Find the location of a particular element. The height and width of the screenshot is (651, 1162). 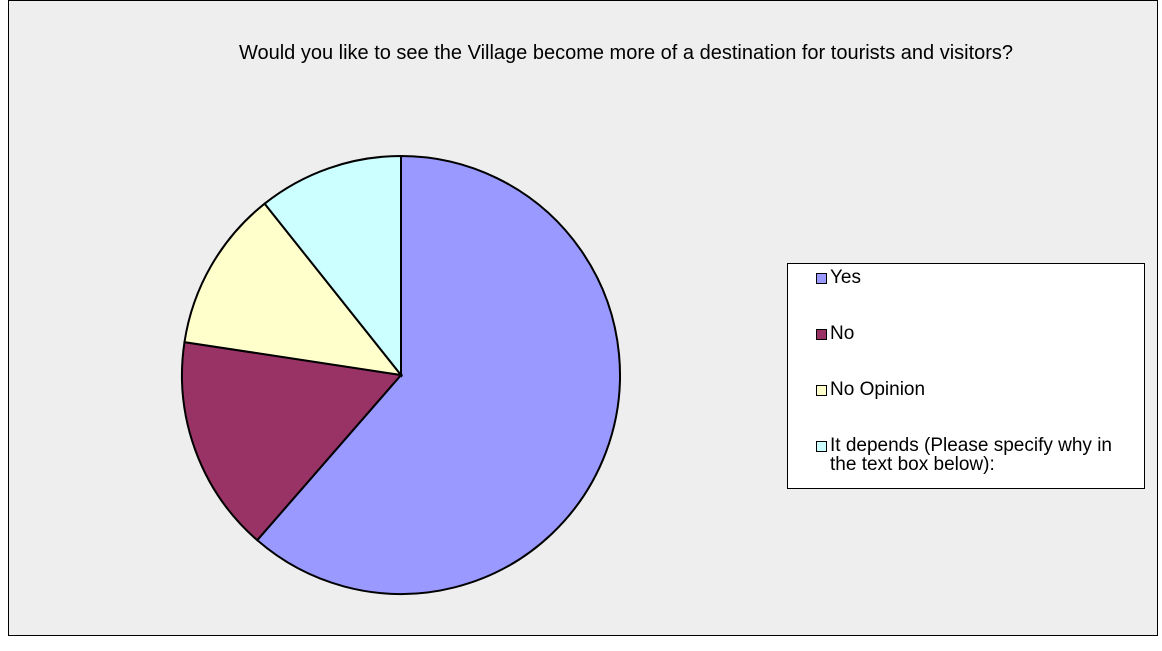

legend-label: No is located at coordinates (842, 333).